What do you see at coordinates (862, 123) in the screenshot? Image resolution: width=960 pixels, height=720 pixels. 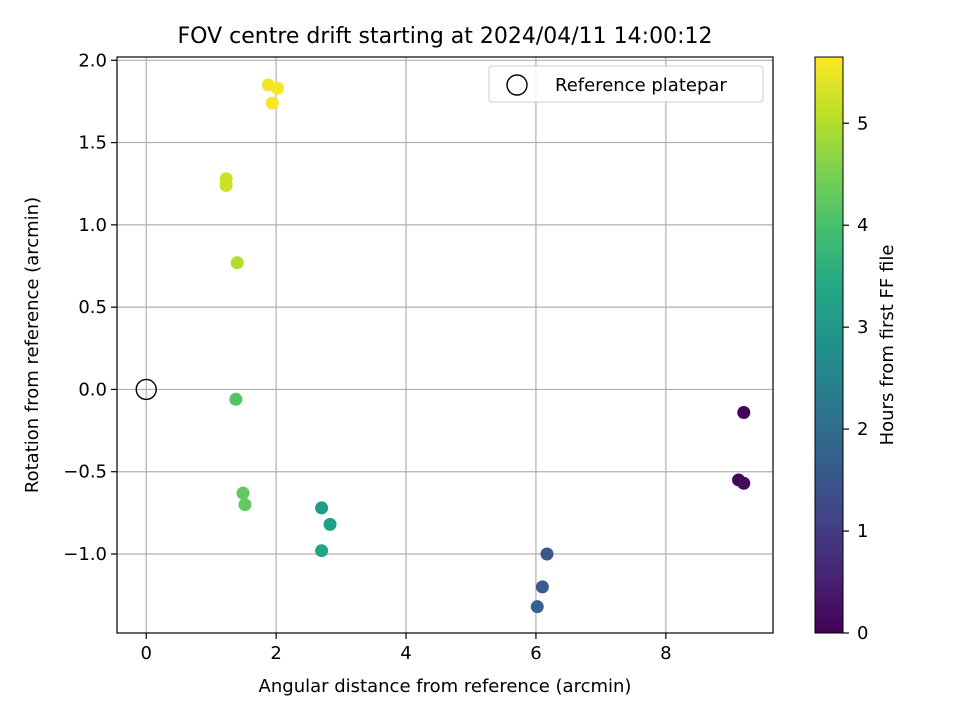 I see `colorbar-tick-label: 5` at bounding box center [862, 123].